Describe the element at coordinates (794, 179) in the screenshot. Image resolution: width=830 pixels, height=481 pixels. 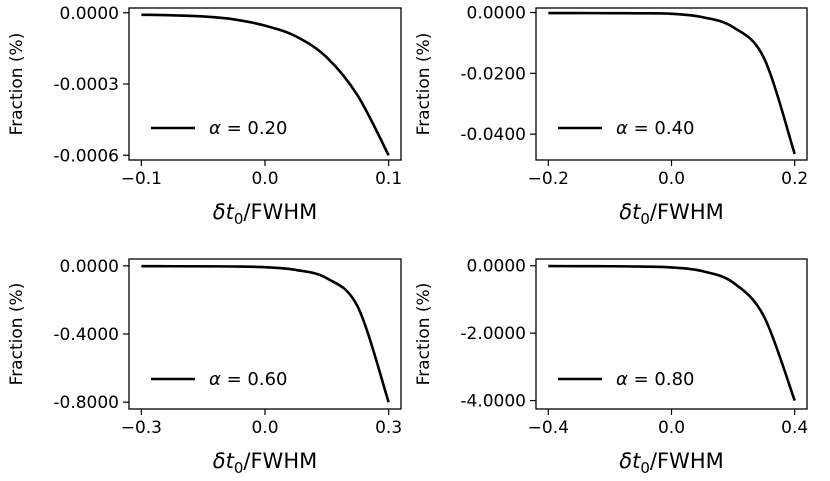
I see `x-tick-label: 0.2` at that location.